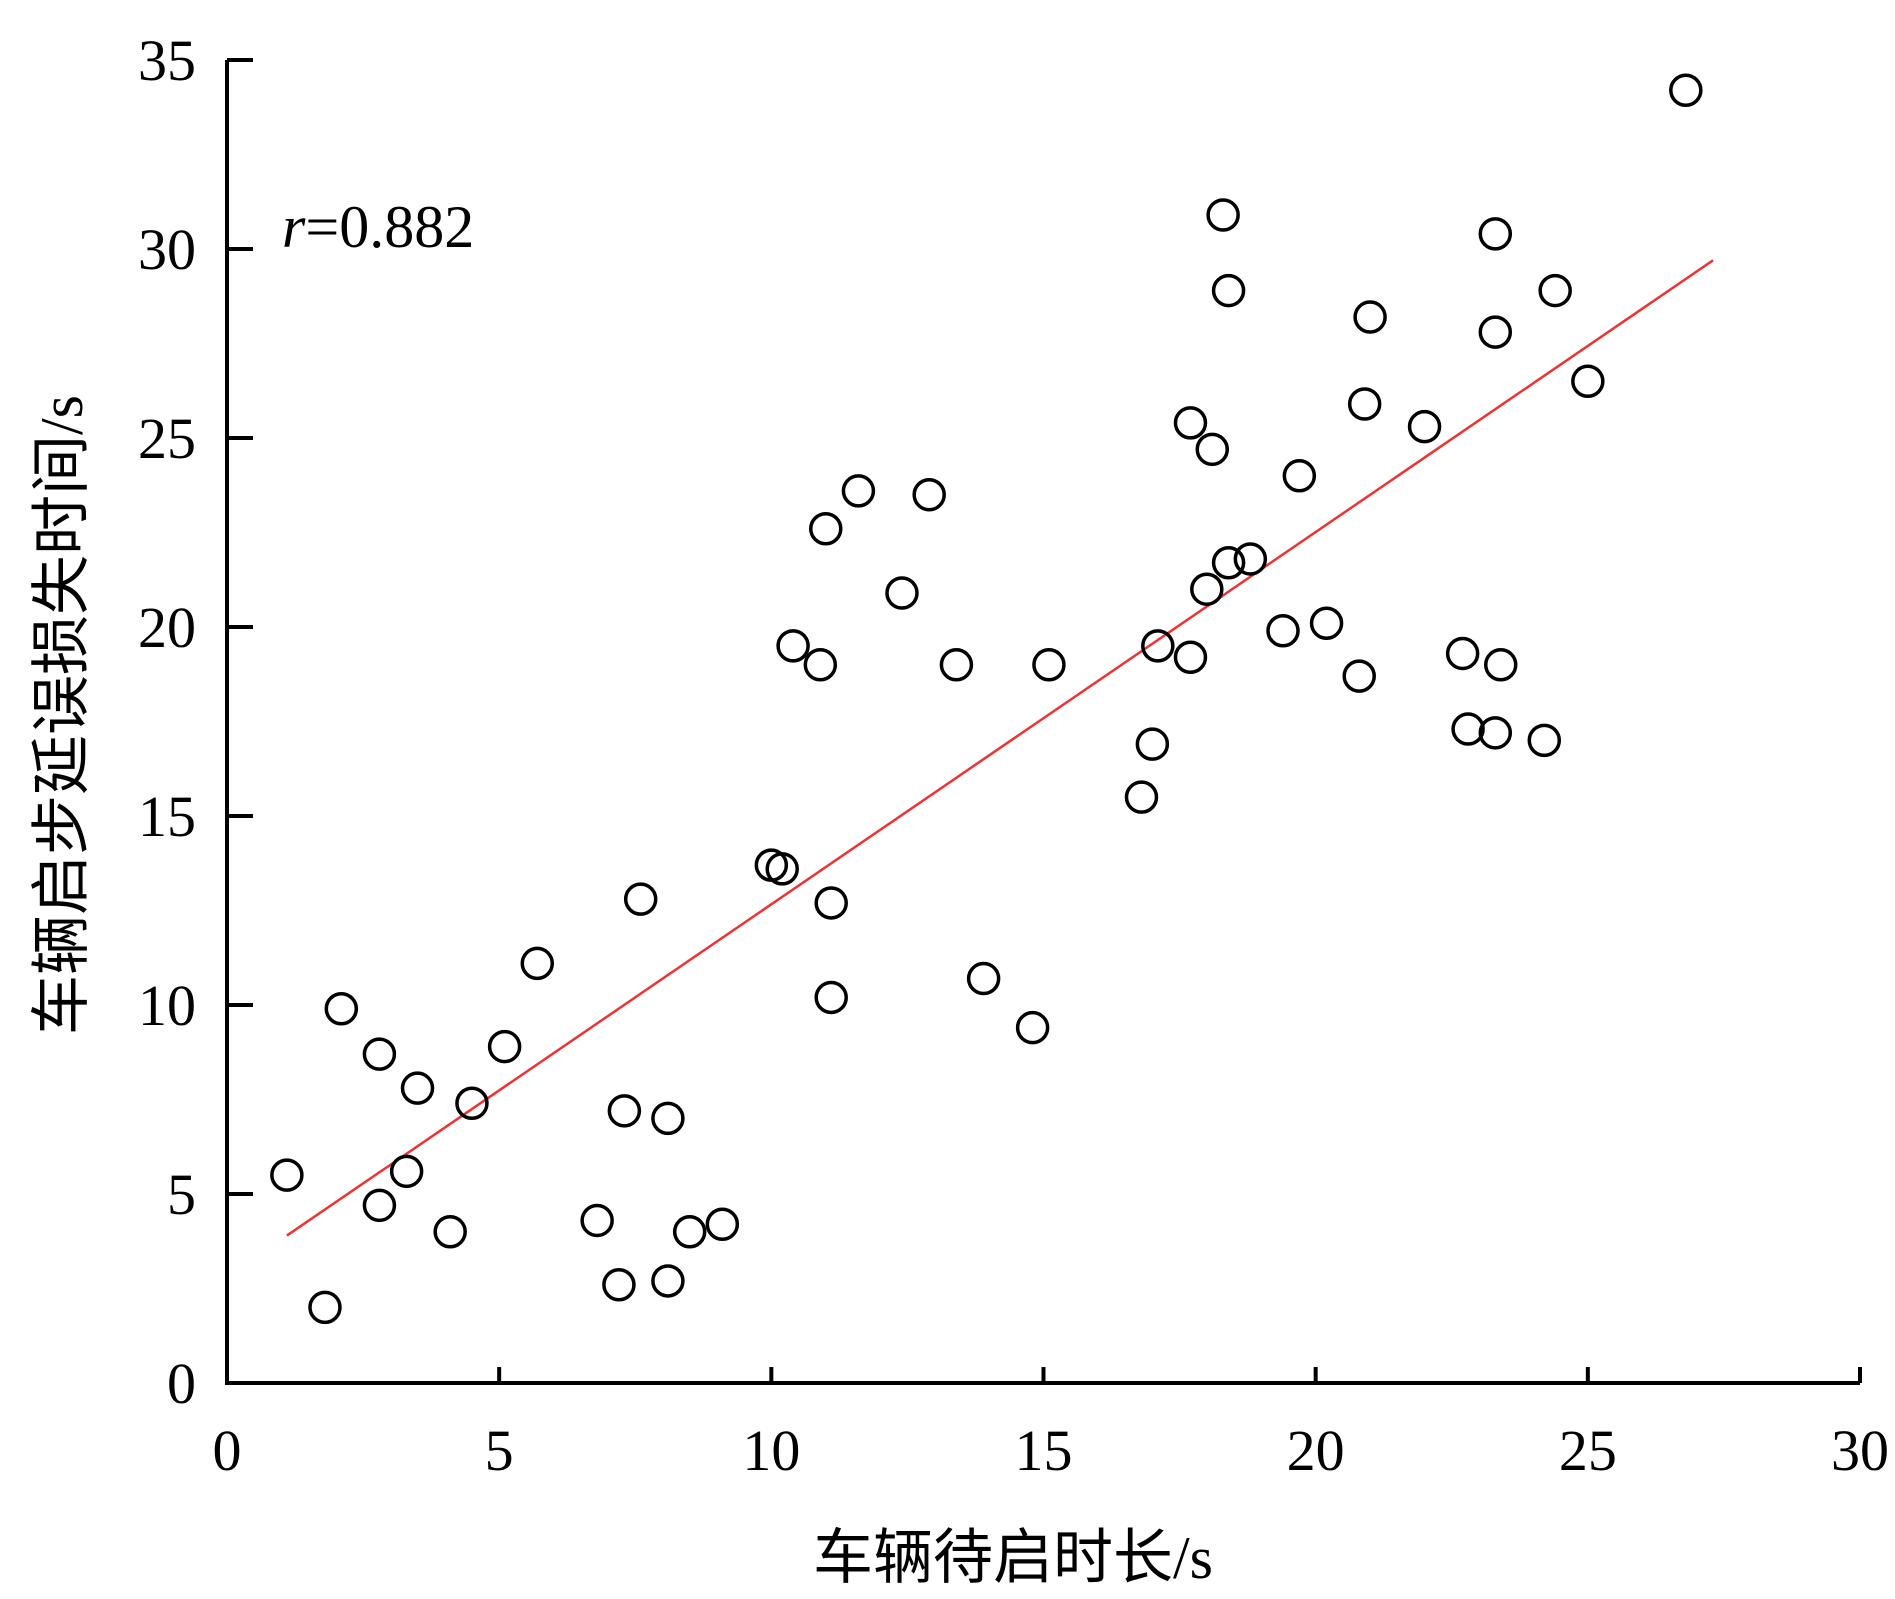  What do you see at coordinates (167, 249) in the screenshot?
I see `y-tick-label: 30` at bounding box center [167, 249].